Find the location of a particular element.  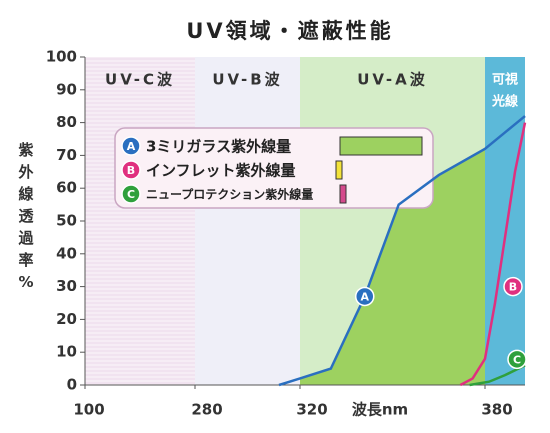

x-tick-label: 100 is located at coordinates (88, 410).